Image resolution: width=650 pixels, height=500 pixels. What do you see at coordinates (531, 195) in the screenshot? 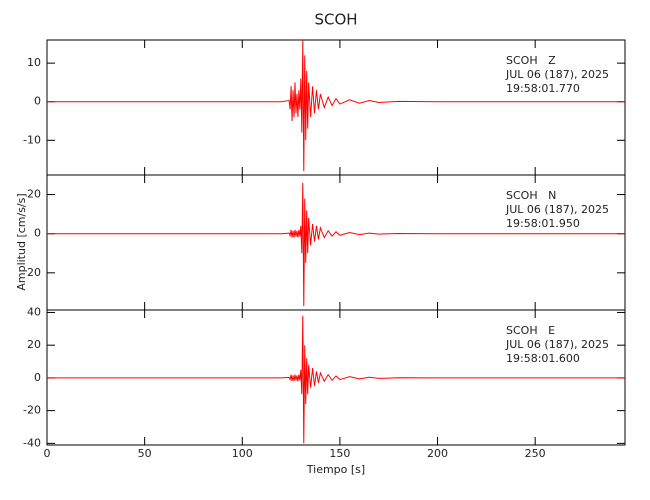
I see `annotation: SCOH N` at bounding box center [531, 195].